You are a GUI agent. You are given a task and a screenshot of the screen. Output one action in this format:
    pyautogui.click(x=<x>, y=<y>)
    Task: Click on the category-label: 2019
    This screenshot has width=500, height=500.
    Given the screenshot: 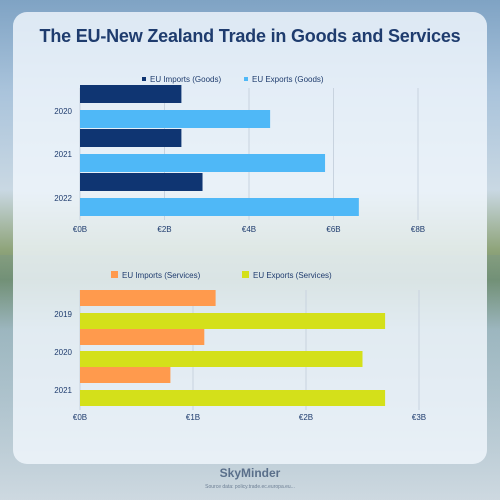 What is the action you would take?
    pyautogui.click(x=63, y=314)
    